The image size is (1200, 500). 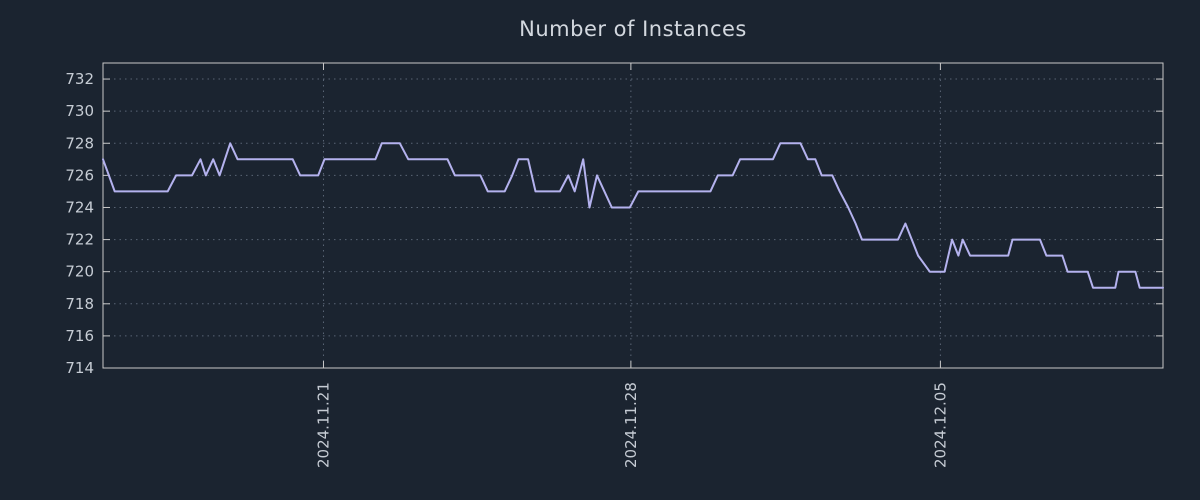 What do you see at coordinates (79, 79) in the screenshot?
I see `y-tick-label: 732` at bounding box center [79, 79].